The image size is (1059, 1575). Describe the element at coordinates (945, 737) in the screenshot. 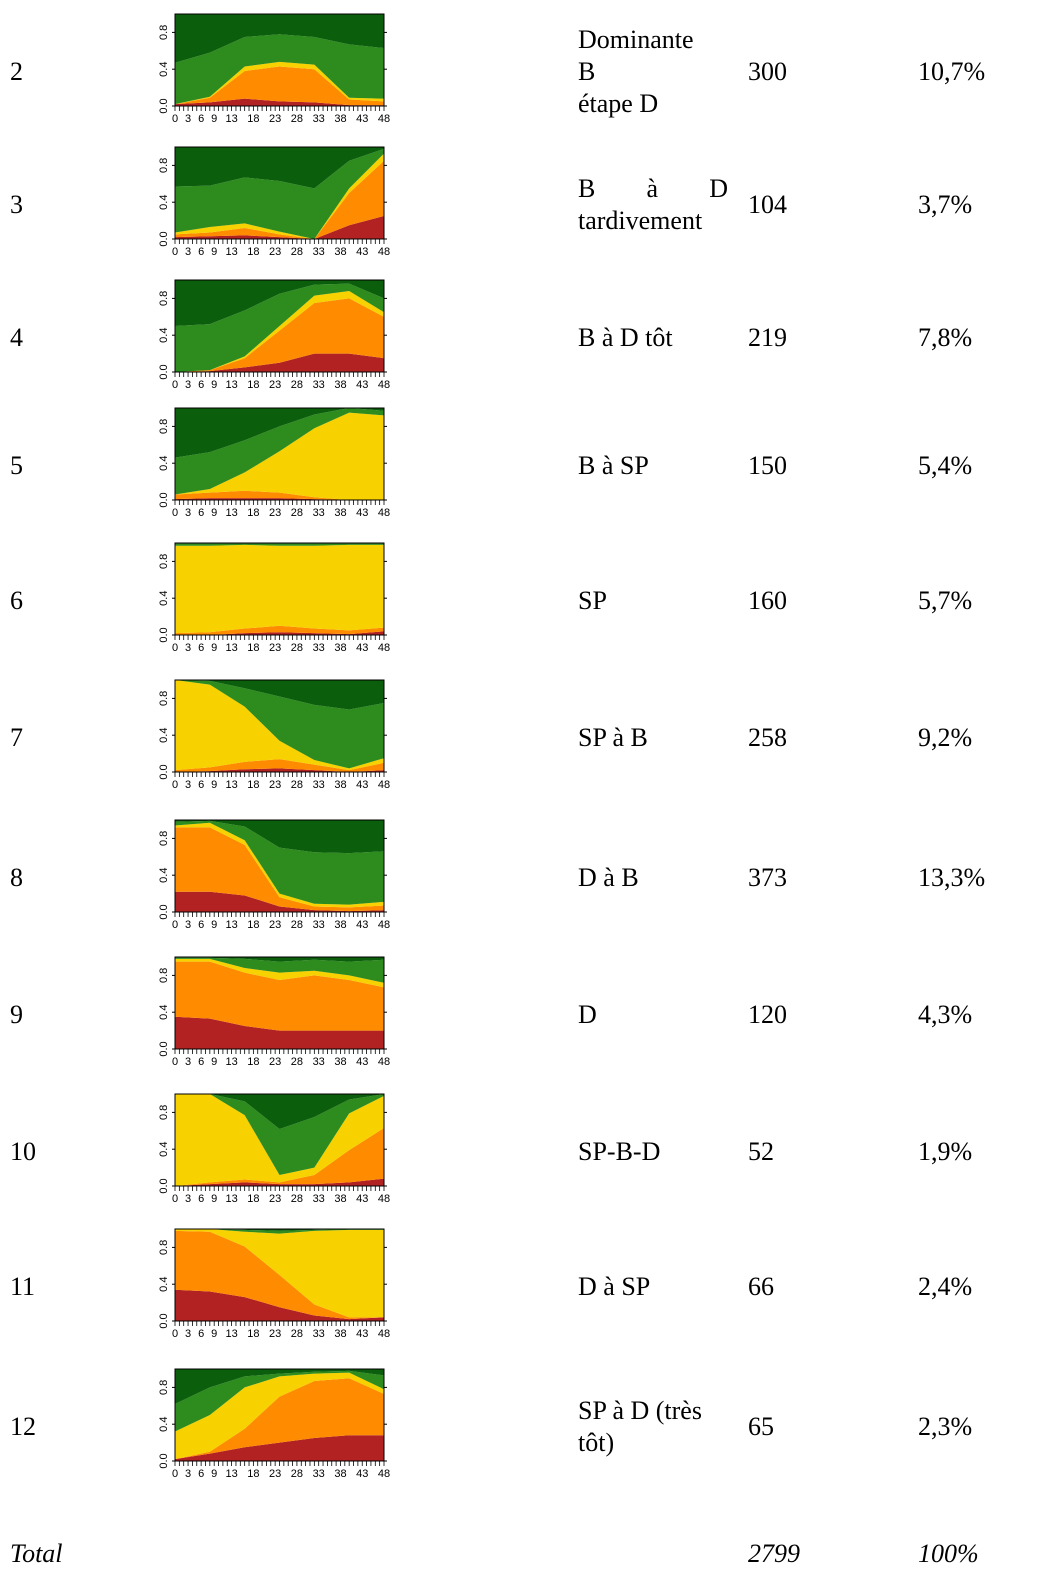

I see `cluster-percentage: 9,2%` at that location.